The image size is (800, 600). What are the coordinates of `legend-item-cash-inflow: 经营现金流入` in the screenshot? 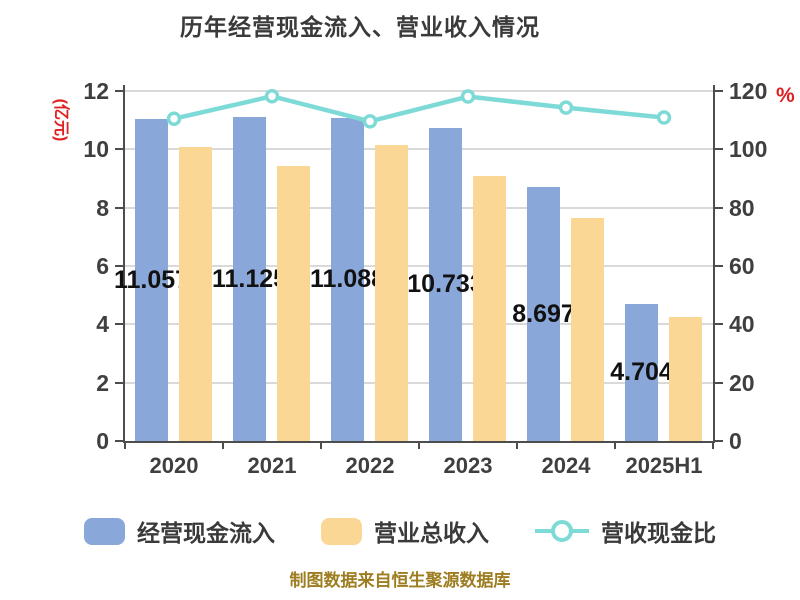 It's located at (179, 531).